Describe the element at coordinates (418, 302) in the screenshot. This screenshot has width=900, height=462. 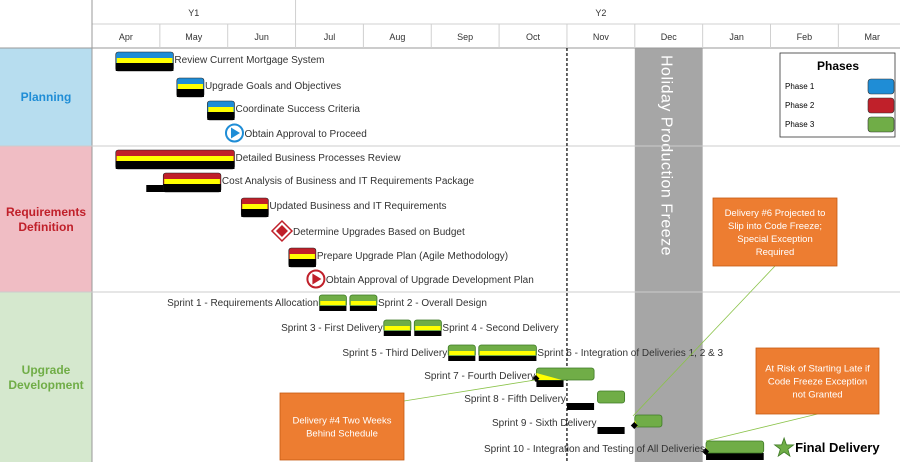
I see `task-12: Sprint 2 - Overall Design` at that location.